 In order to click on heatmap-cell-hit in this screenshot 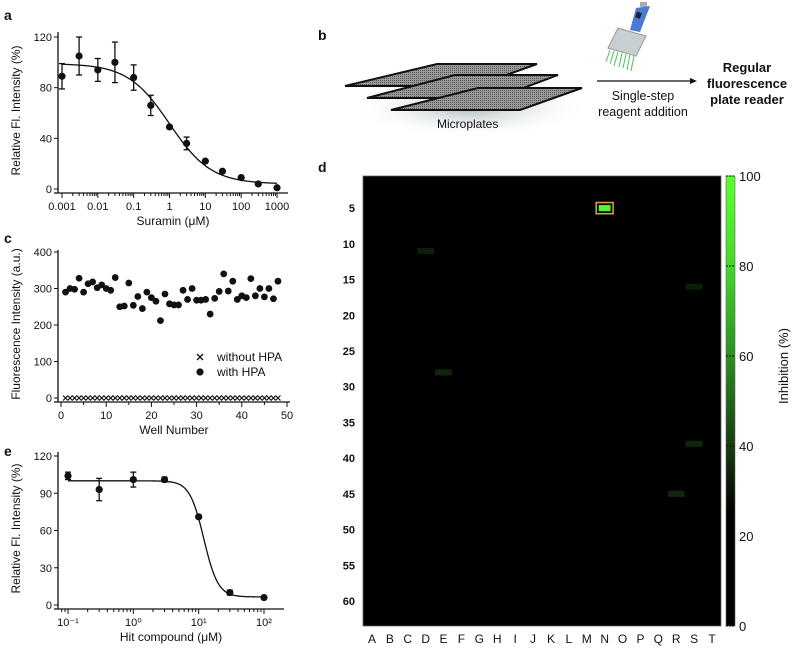, I will do `click(604, 208)`.